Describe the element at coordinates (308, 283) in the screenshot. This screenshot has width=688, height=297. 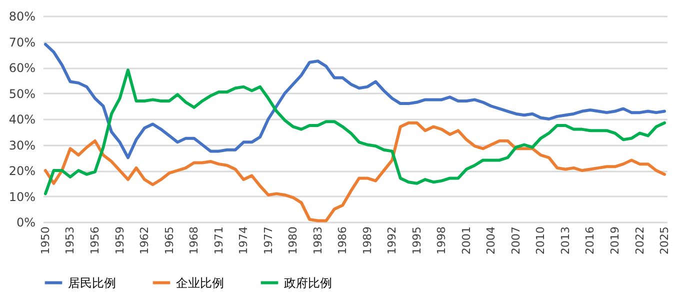
I see `legend-label: 政府比例` at that location.